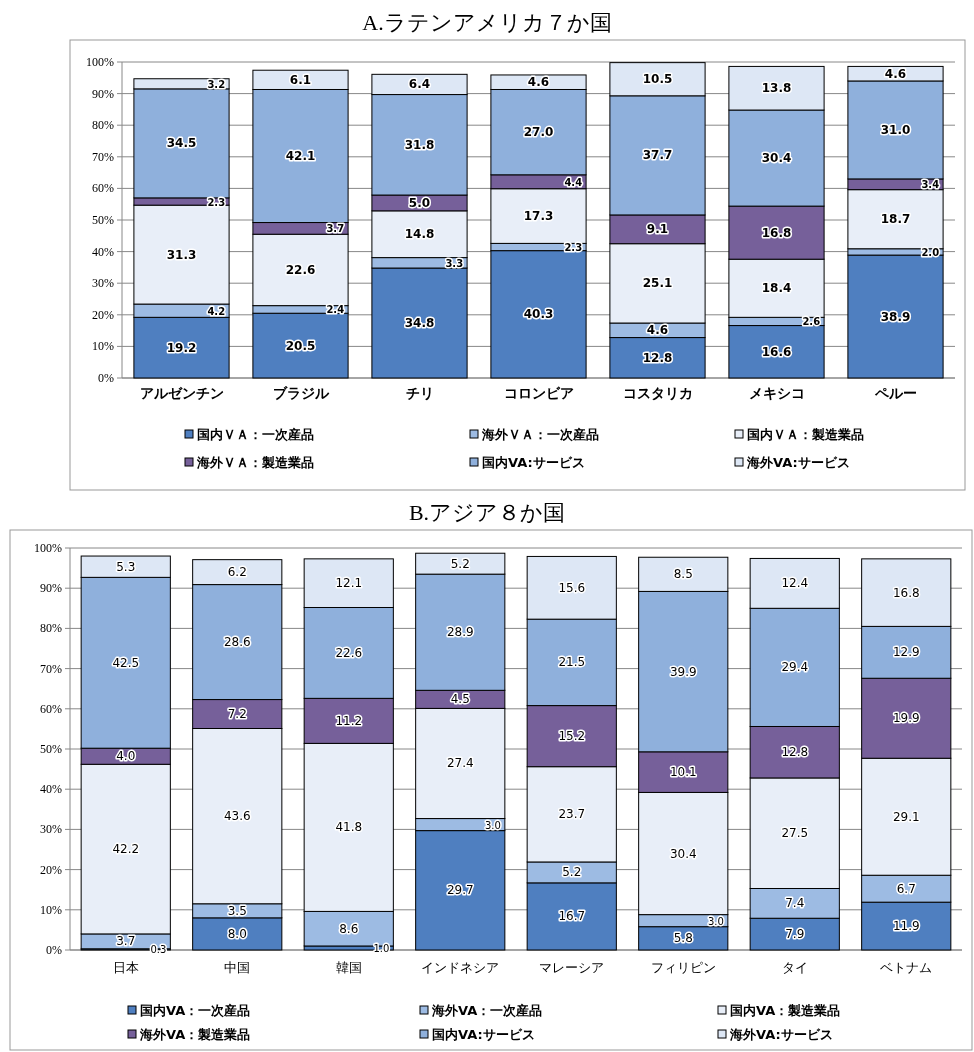 This screenshot has width=974, height=1052. What do you see at coordinates (572, 814) in the screenshot?
I see `data-label: 23.7` at bounding box center [572, 814].